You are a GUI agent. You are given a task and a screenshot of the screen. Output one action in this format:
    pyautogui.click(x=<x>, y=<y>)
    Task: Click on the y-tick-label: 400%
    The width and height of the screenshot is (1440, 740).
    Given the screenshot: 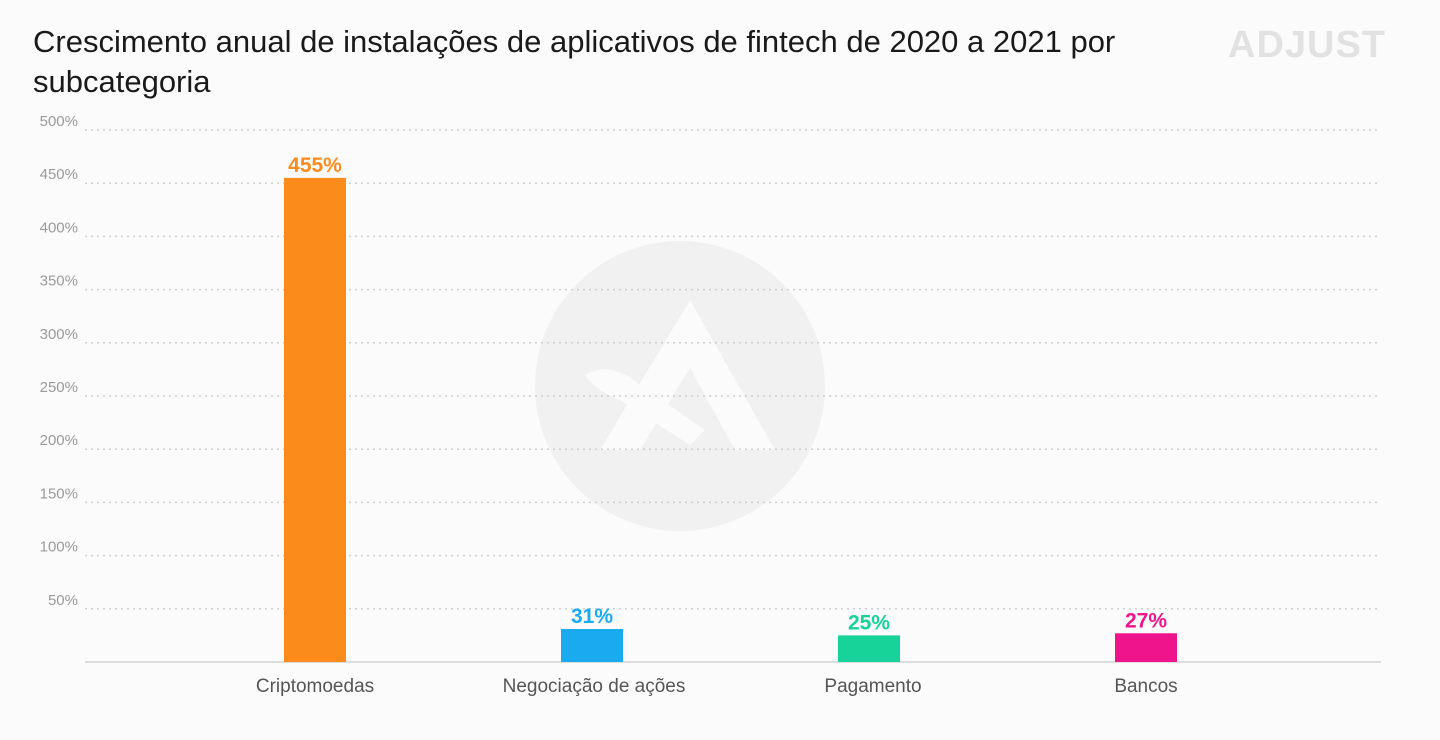 What is the action you would take?
    pyautogui.click(x=59, y=227)
    